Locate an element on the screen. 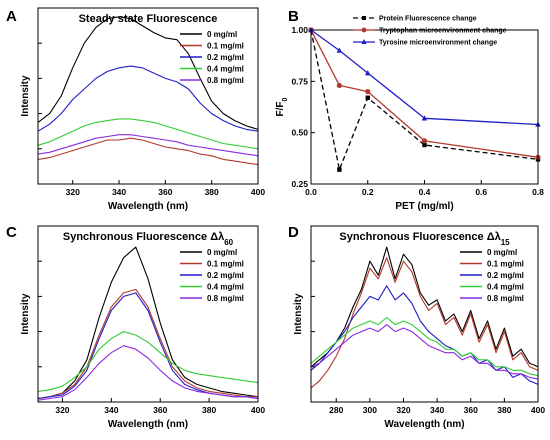 The height and width of the screenshot is (440, 550). chart-title: Synchronous Fluorescence Δλ60 is located at coordinates (148, 239).